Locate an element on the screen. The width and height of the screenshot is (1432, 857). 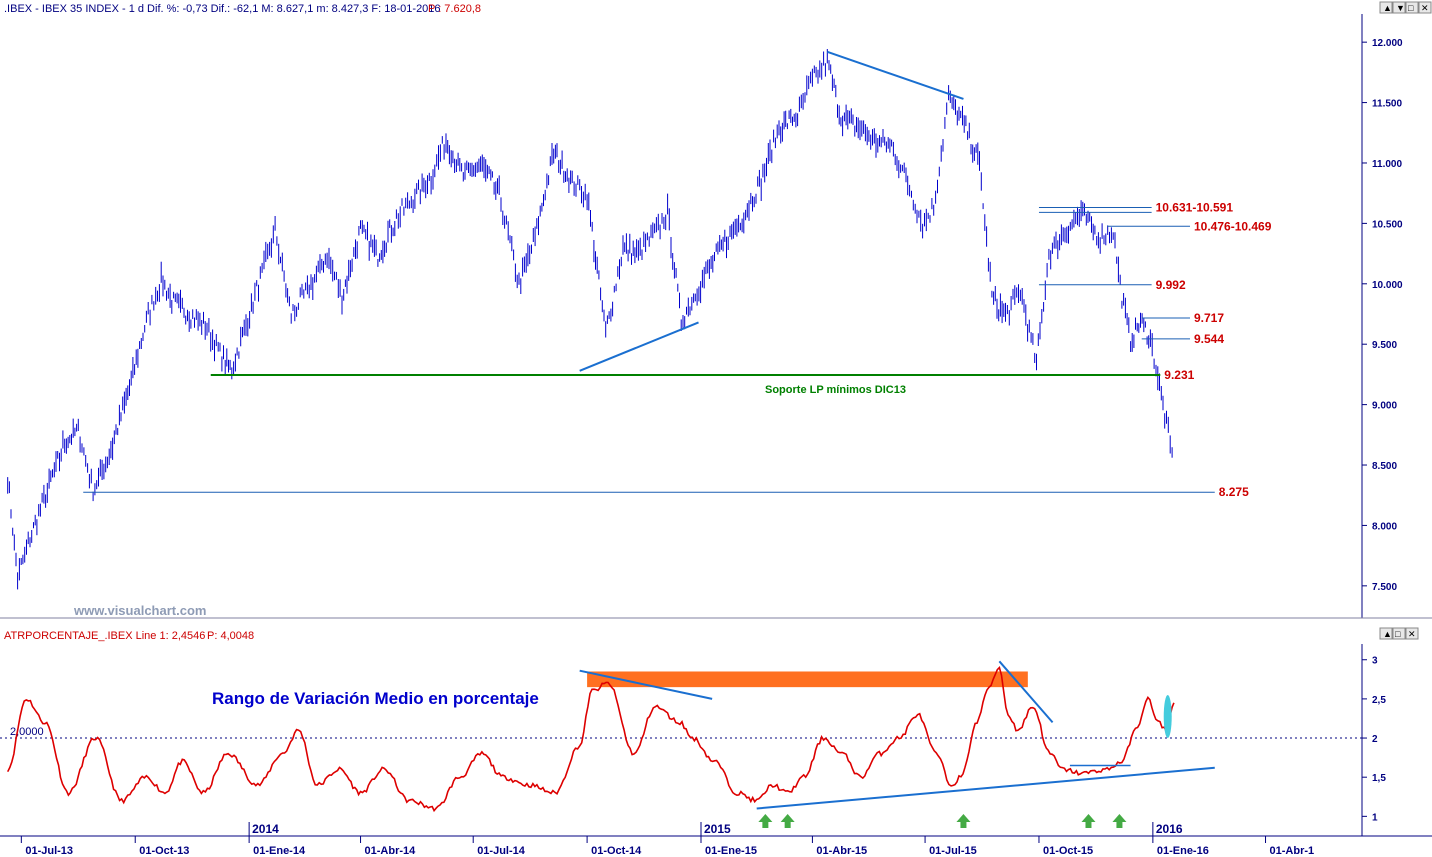
scroll-up-button: ▲ is located at coordinates (1386, 7).